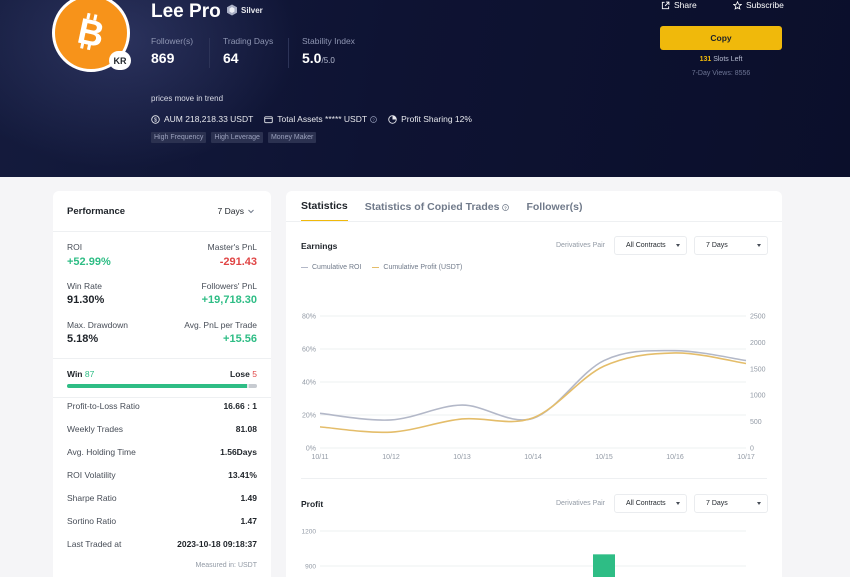  Describe the element at coordinates (157, 386) in the screenshot. I see `win-bar-fill` at that location.